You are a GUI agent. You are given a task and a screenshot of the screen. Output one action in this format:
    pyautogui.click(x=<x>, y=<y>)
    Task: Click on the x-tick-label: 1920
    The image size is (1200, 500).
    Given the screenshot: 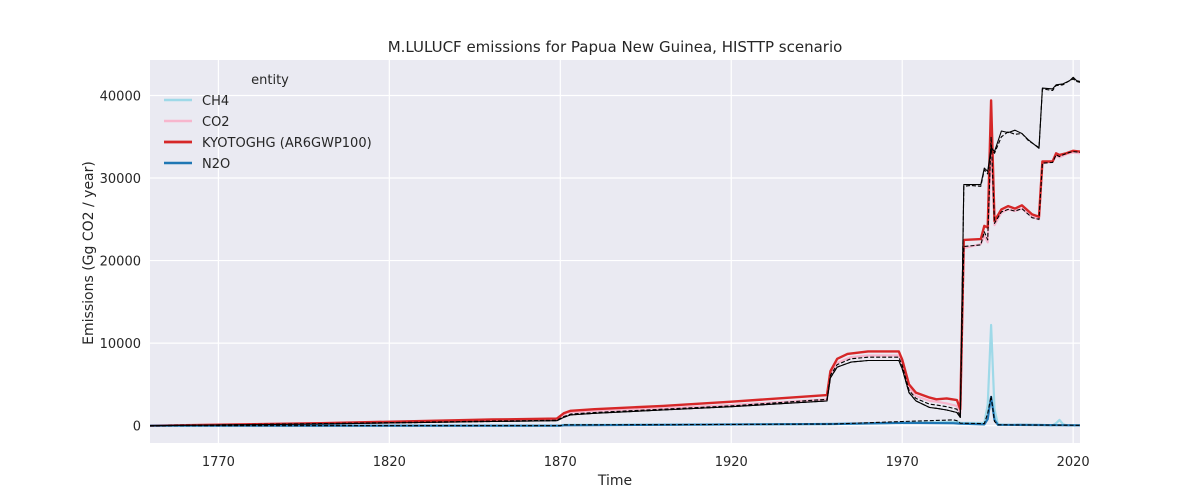 What is the action you would take?
    pyautogui.click(x=731, y=462)
    